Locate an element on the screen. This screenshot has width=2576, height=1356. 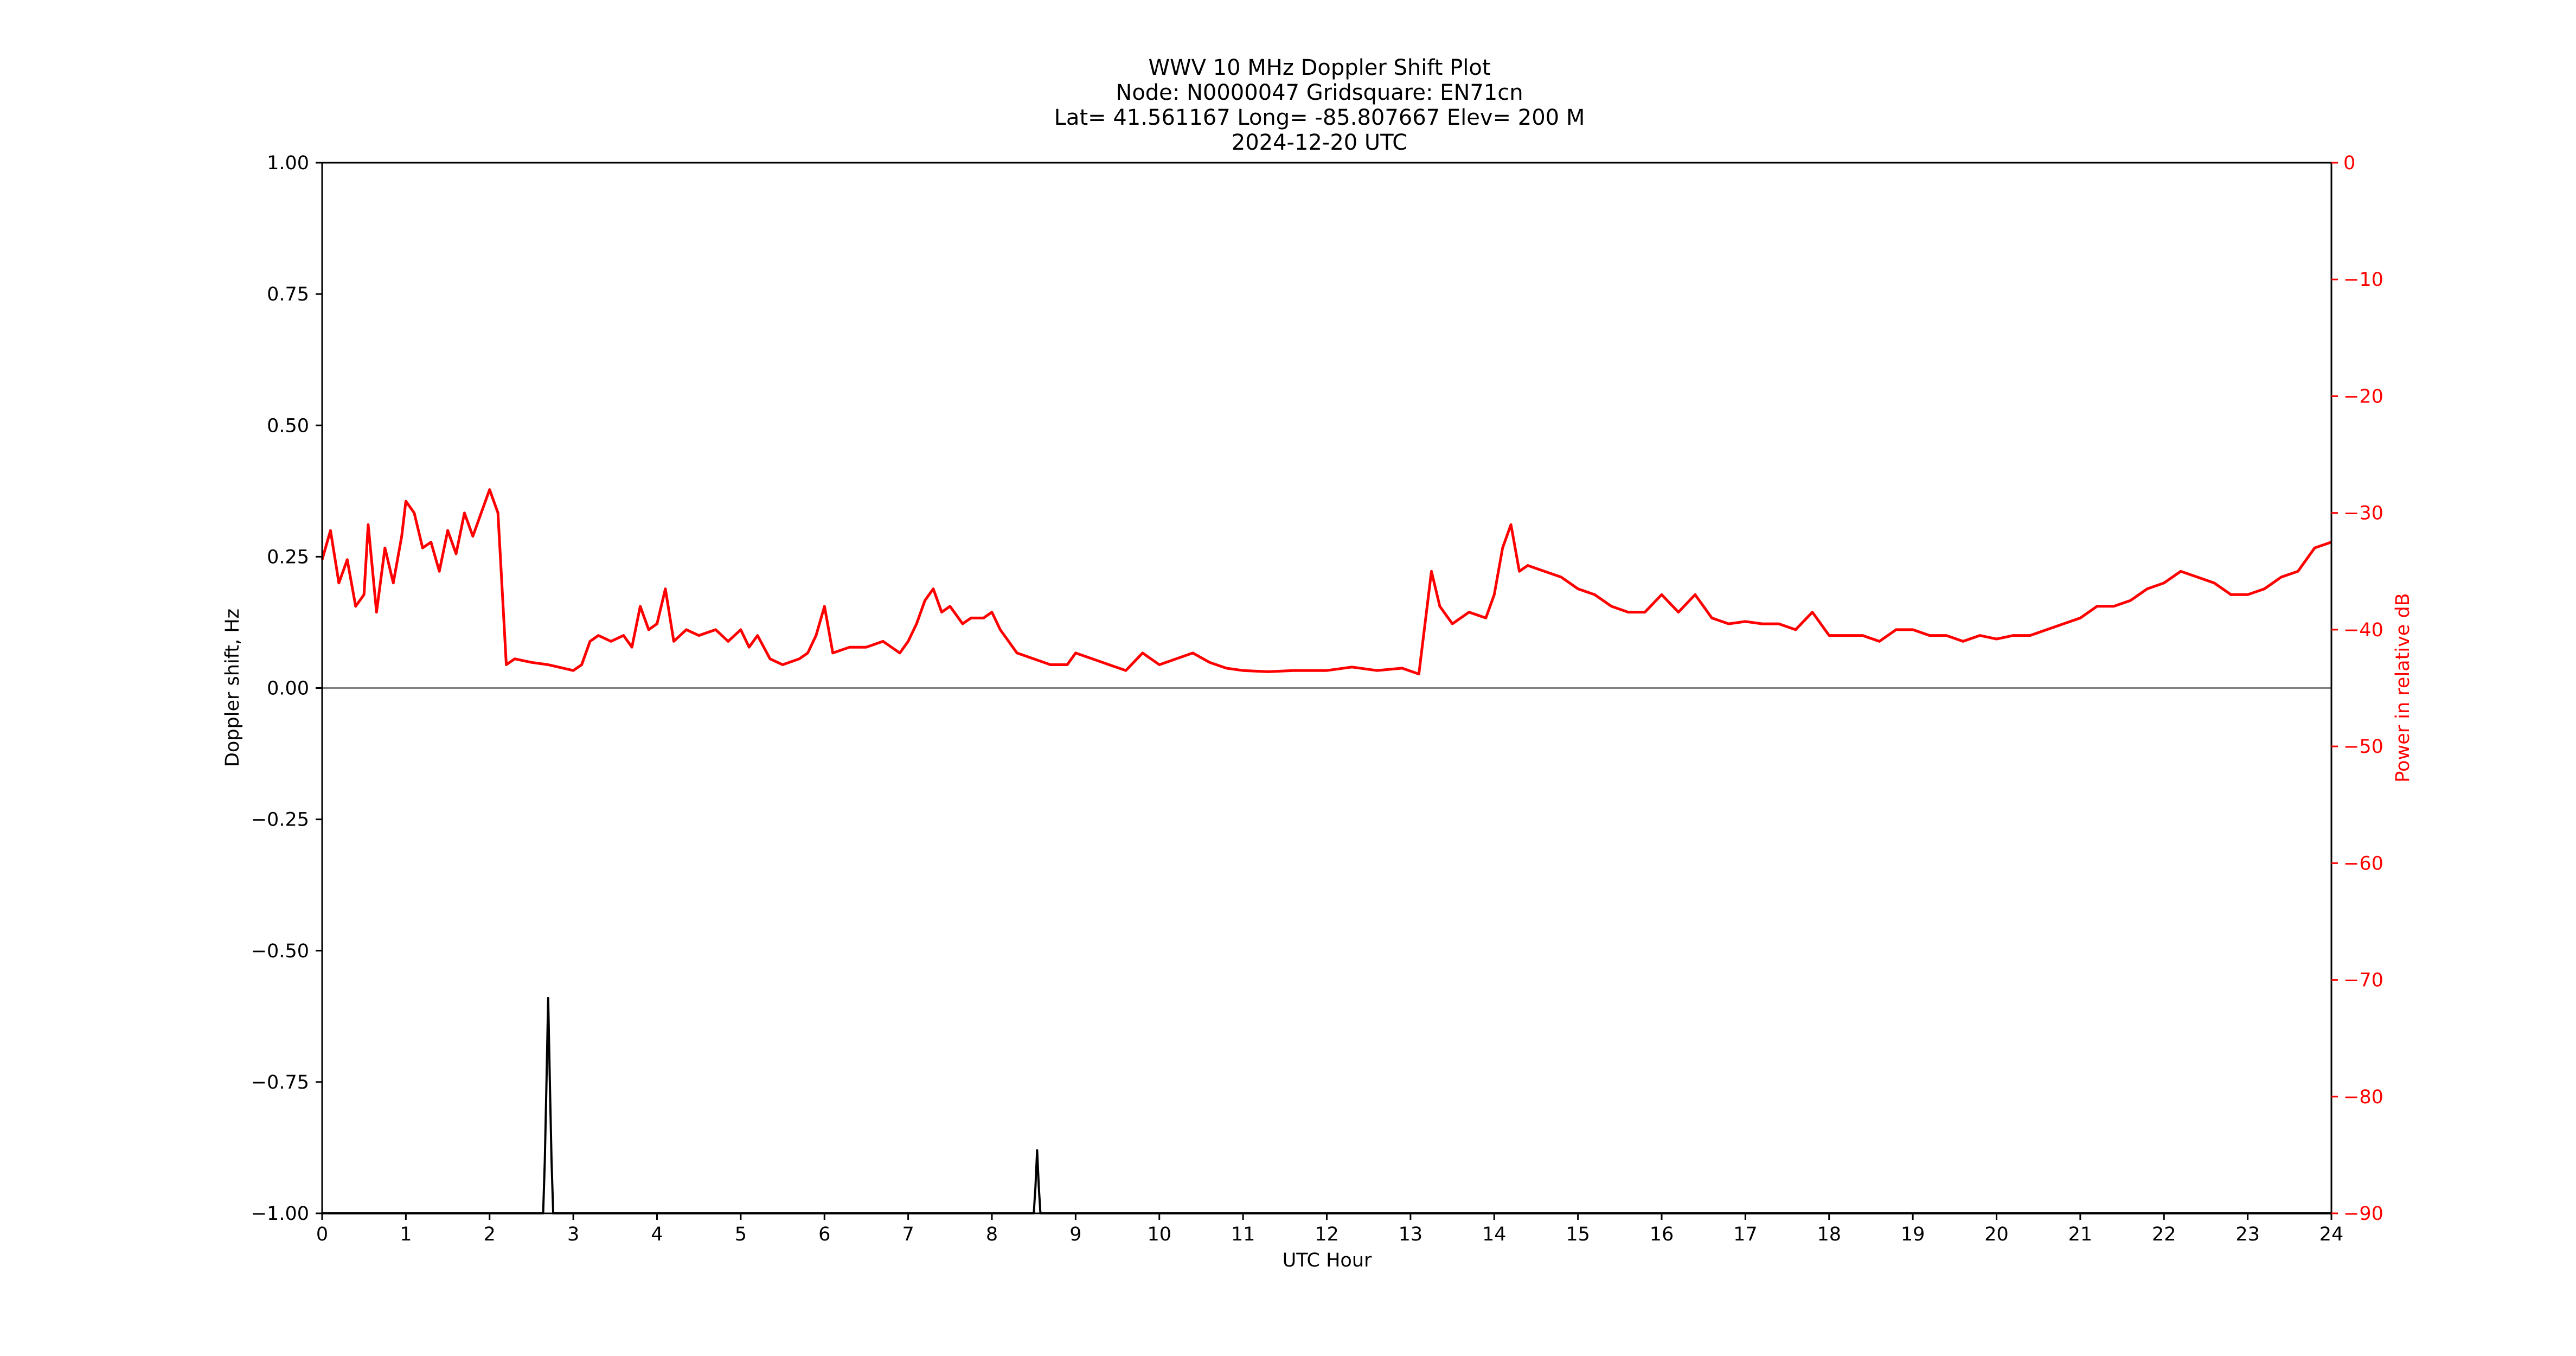
x-tick-label: 7 is located at coordinates (908, 1234).